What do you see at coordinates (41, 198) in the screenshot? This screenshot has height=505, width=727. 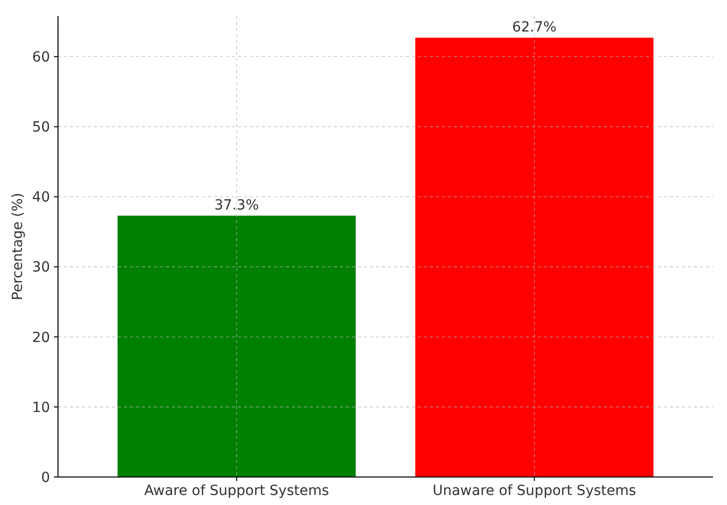 I see `y-tick-label: 40` at bounding box center [41, 198].